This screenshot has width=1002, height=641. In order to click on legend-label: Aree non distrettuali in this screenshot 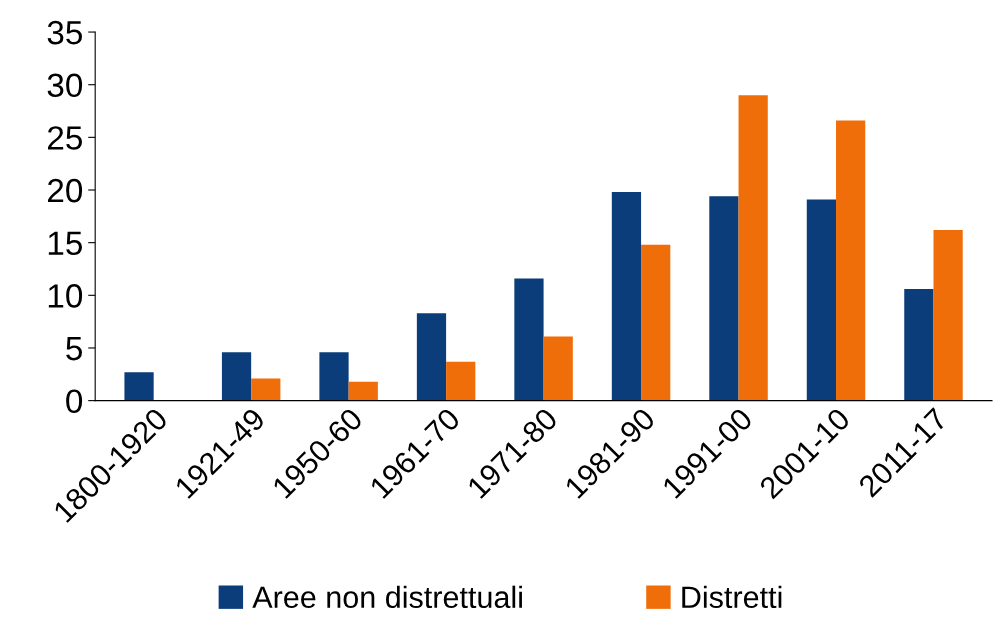, I will do `click(387, 597)`.